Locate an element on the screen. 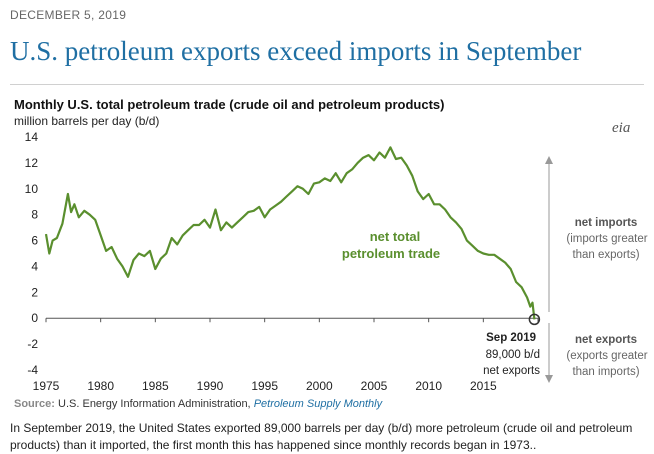 This screenshot has height=454, width=654. source-text: U.S. Energy Information Administration, is located at coordinates (154, 404).